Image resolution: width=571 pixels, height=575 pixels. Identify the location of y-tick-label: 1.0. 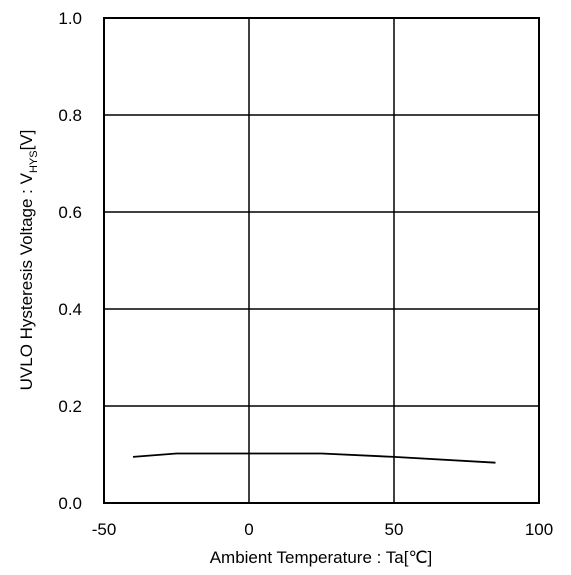
(70, 18).